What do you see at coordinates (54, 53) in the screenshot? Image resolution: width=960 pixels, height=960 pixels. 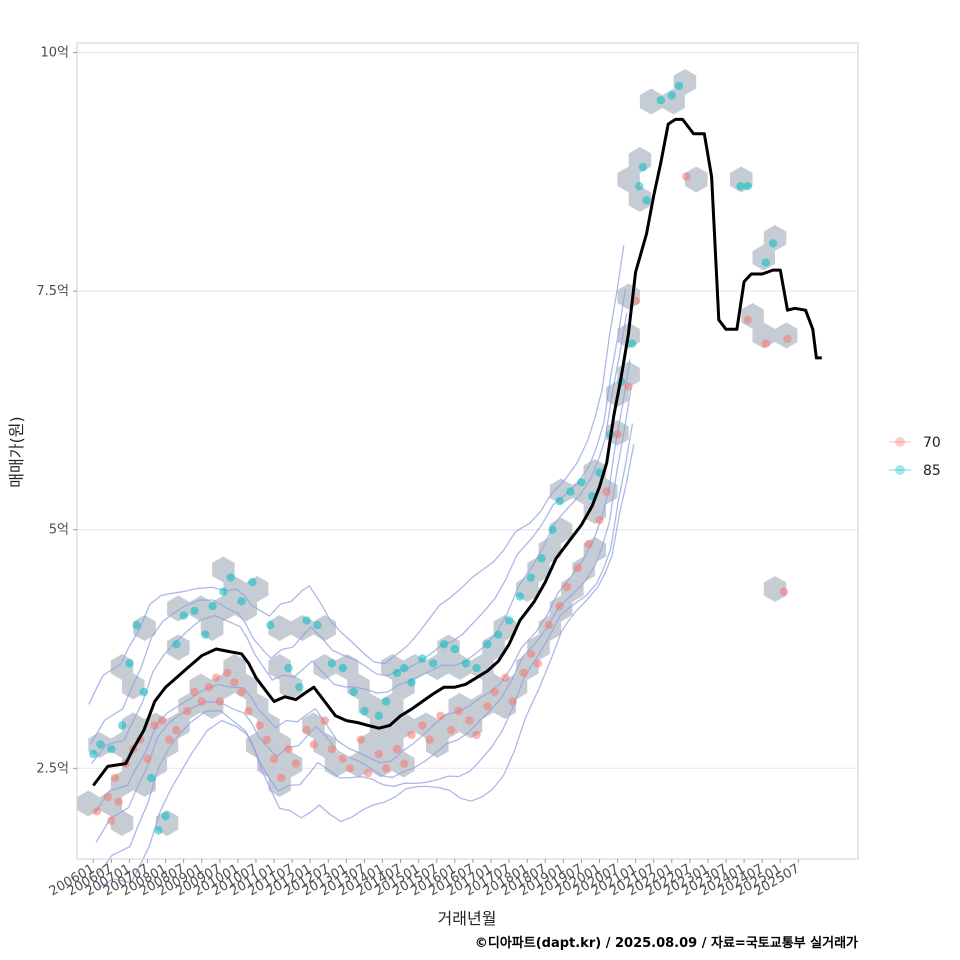 I see `y-tick-label: 10억` at bounding box center [54, 53].